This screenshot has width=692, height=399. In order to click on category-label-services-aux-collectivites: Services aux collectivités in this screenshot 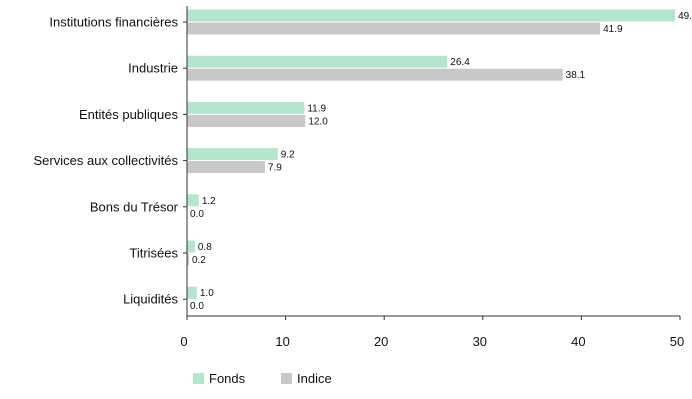, I will do `click(106, 160)`.